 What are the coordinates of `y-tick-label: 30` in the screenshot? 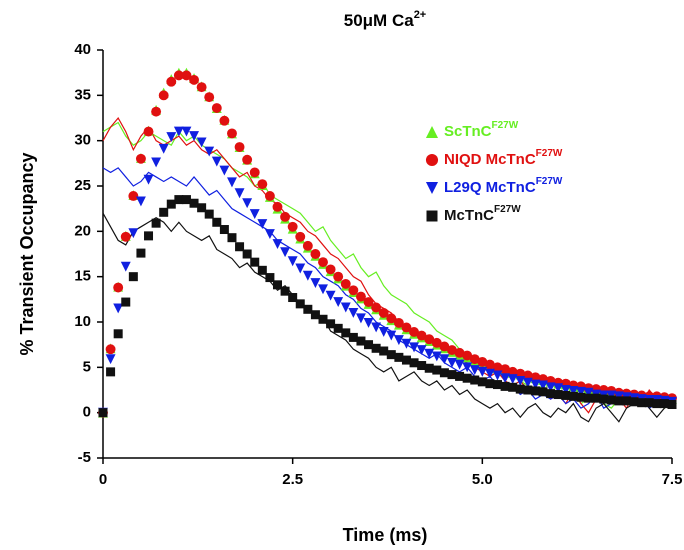 It's located at (82, 140).